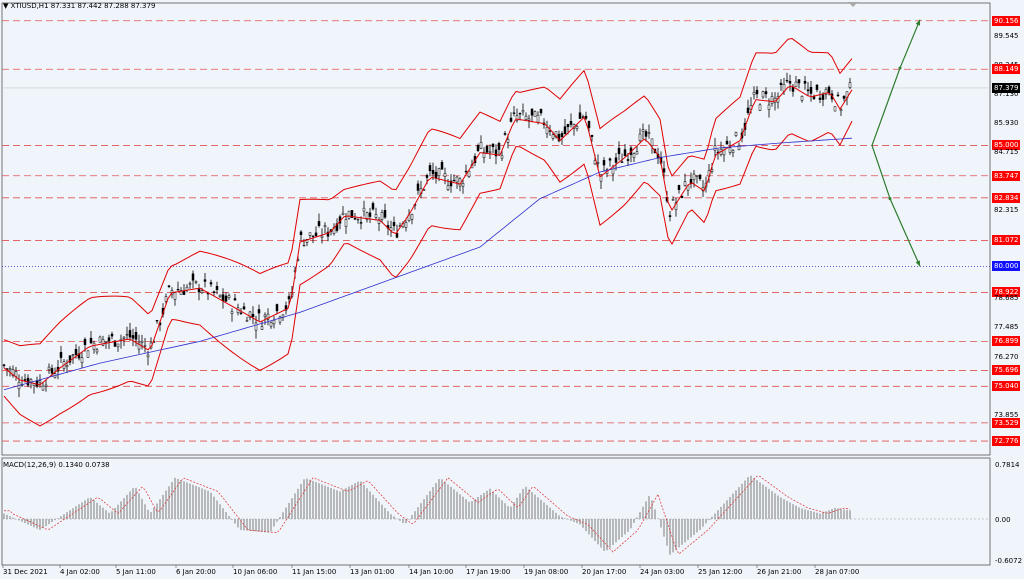 This screenshot has height=579, width=1024. What do you see at coordinates (56, 465) in the screenshot?
I see `macd-header: MACD(12,26,9) 0.1340 0.0738` at bounding box center [56, 465].